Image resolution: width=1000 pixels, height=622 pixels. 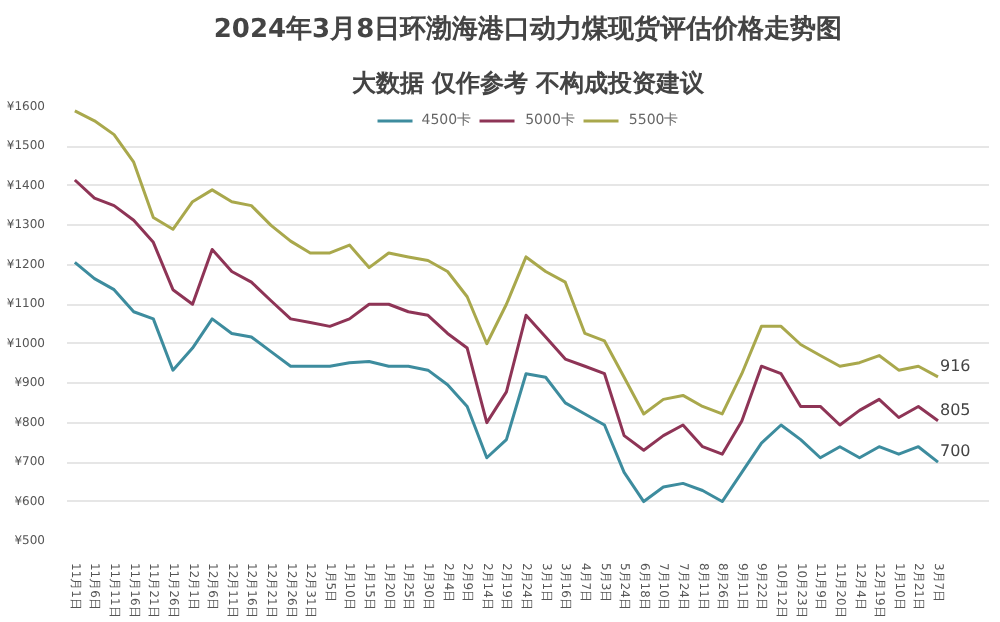 What do you see at coordinates (529, 83) in the screenshot?
I see `chart-subtitle: 大数据 仅作参考 不构成投资建议` at bounding box center [529, 83].